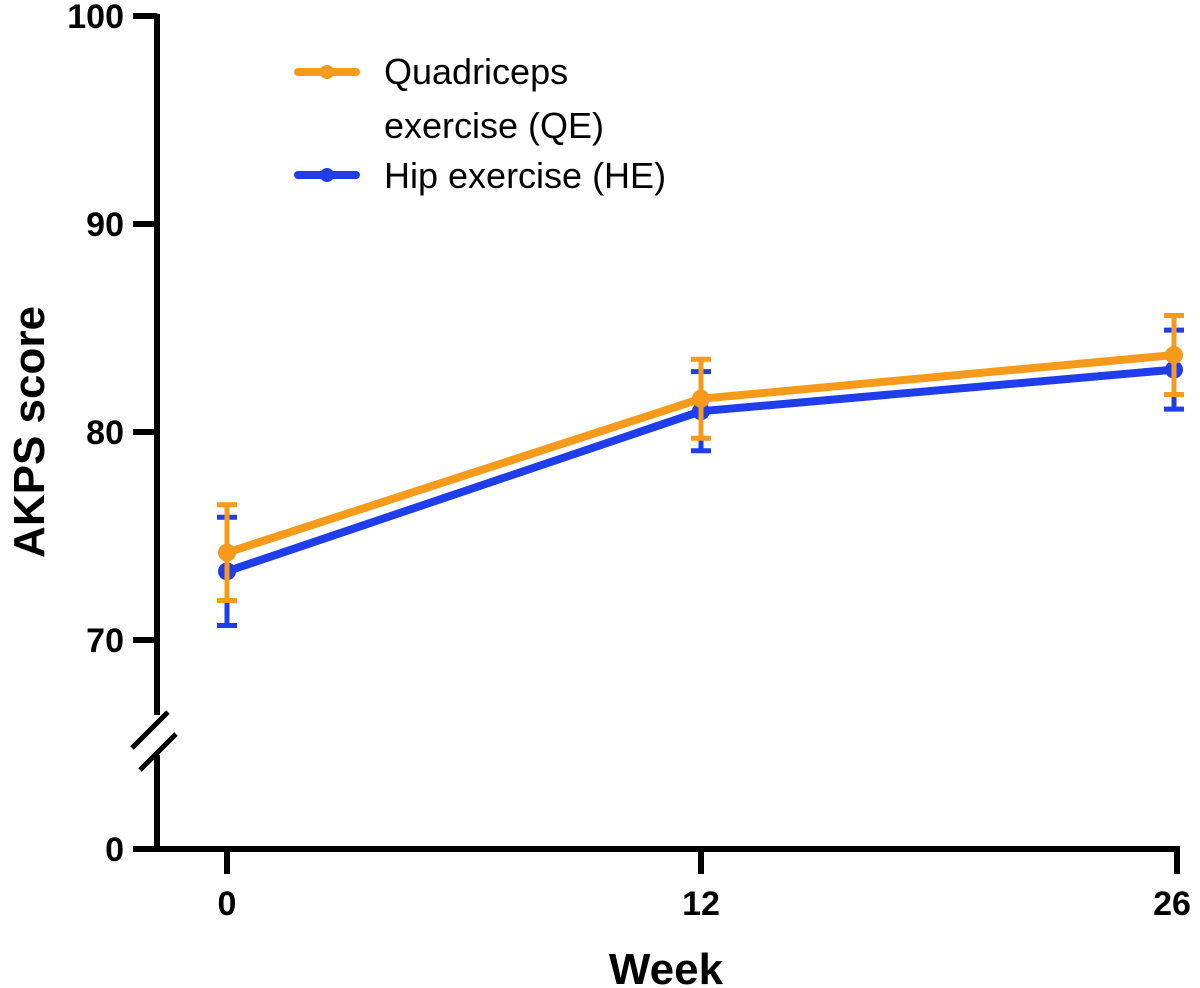  What do you see at coordinates (327, 175) in the screenshot?
I see `legend-marker-he` at bounding box center [327, 175].